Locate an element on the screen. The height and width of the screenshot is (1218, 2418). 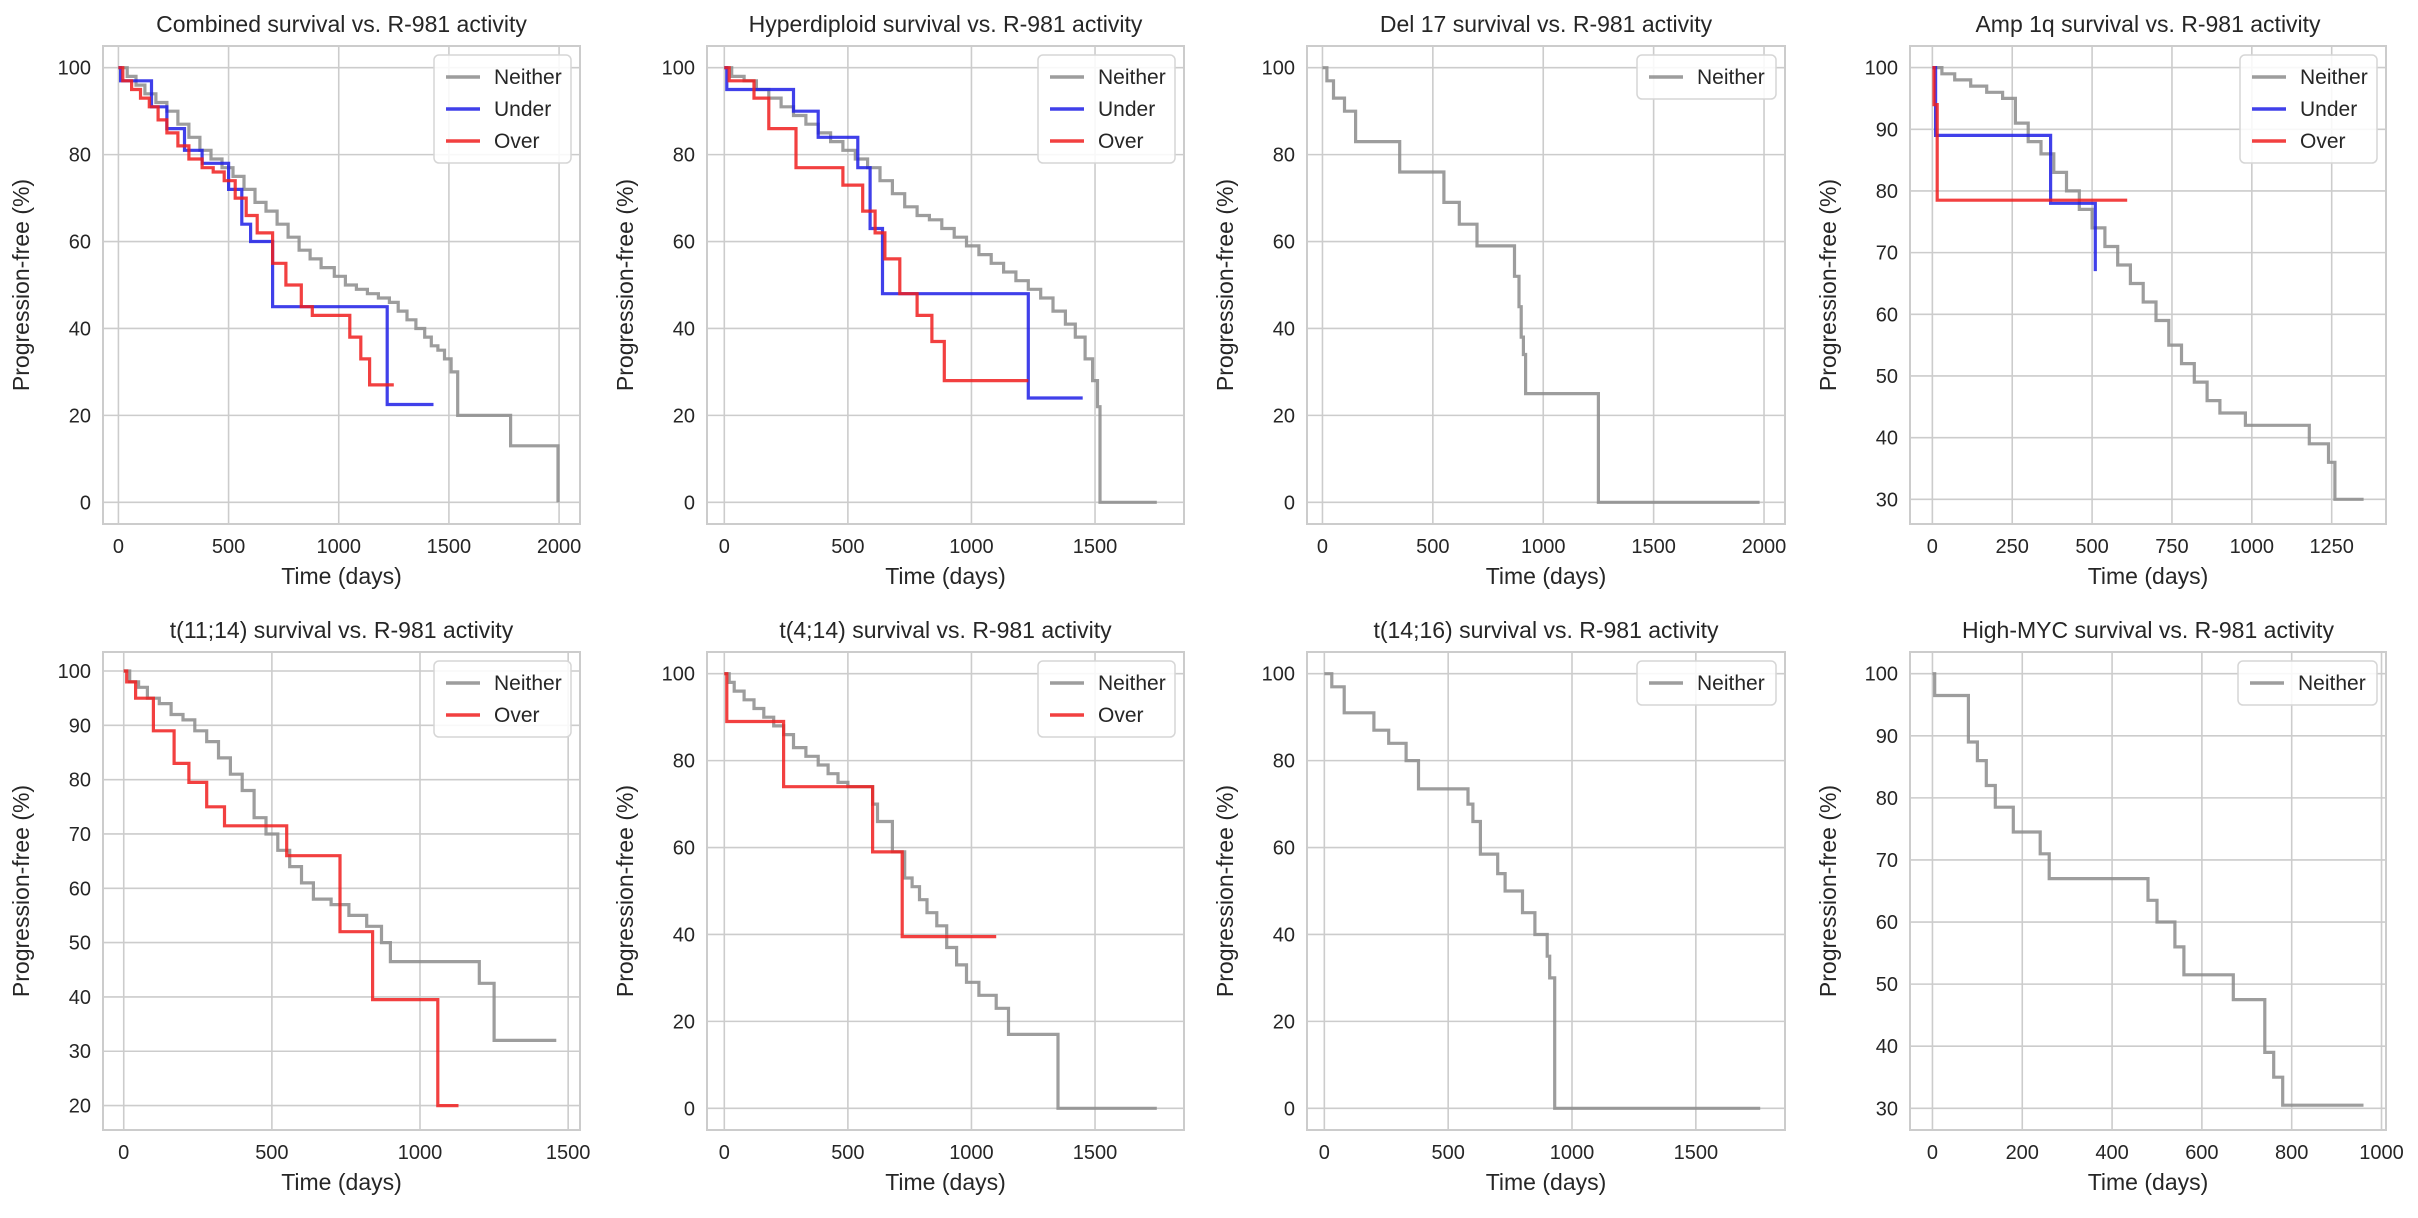
series-line-under is located at coordinates (276, 236).